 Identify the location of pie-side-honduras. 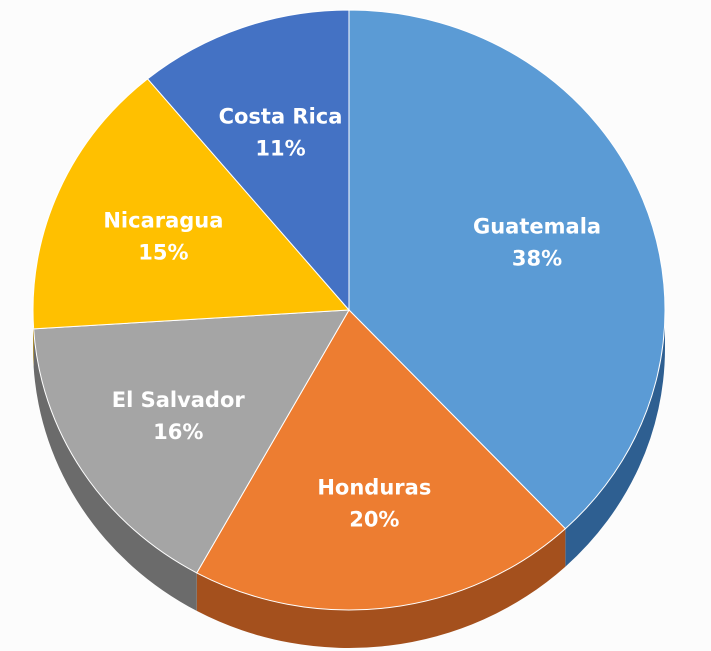
(381, 588).